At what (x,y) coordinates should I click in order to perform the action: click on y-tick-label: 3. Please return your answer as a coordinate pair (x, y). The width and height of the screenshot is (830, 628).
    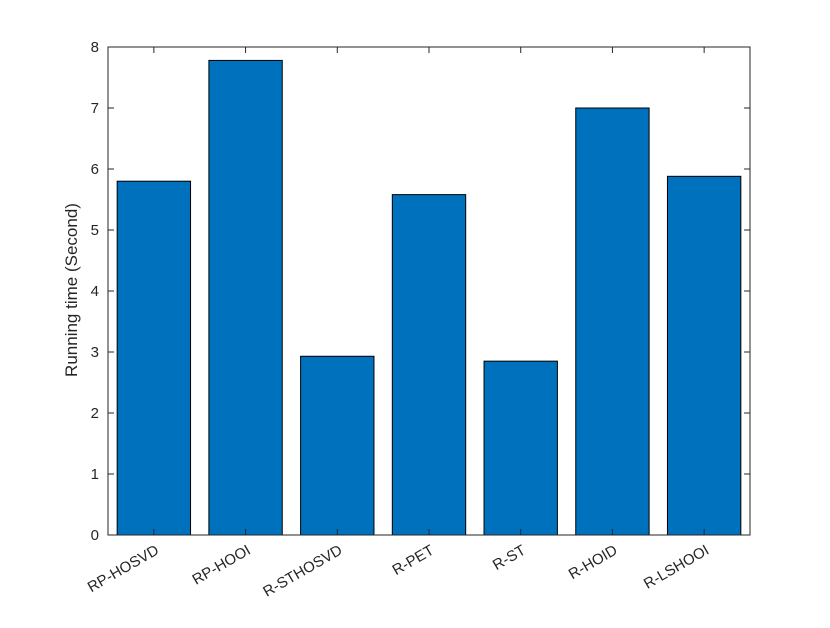
    Looking at the image, I should click on (95, 352).